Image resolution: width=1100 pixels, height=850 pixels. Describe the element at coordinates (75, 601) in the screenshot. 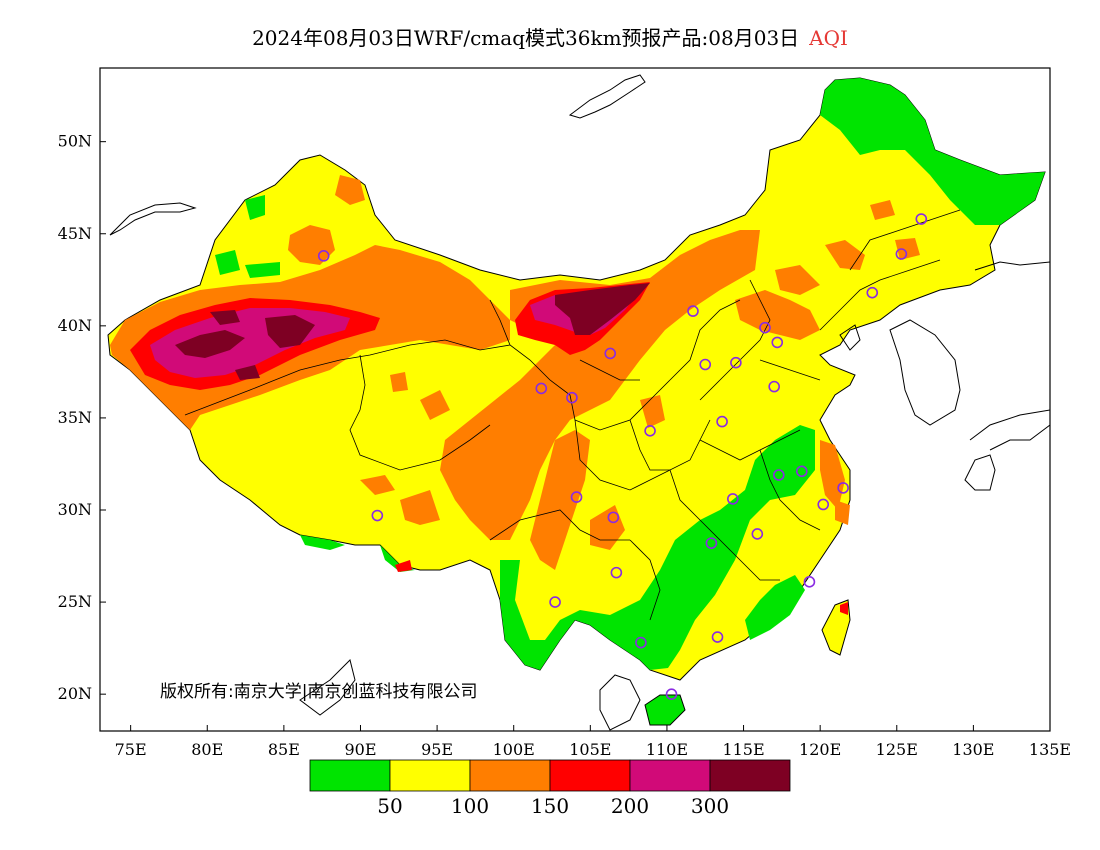

I see `y-tick-label: 25N` at that location.